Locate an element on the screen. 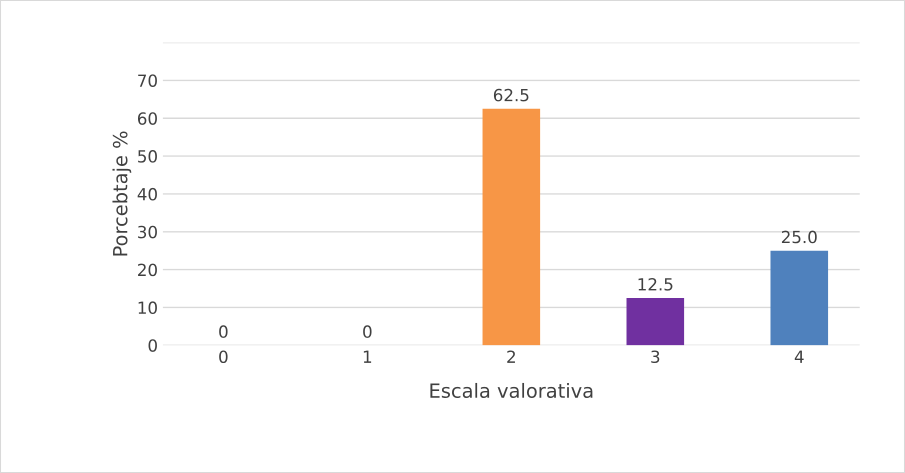  y-axis-title: Porcebtaje % is located at coordinates (122, 193).